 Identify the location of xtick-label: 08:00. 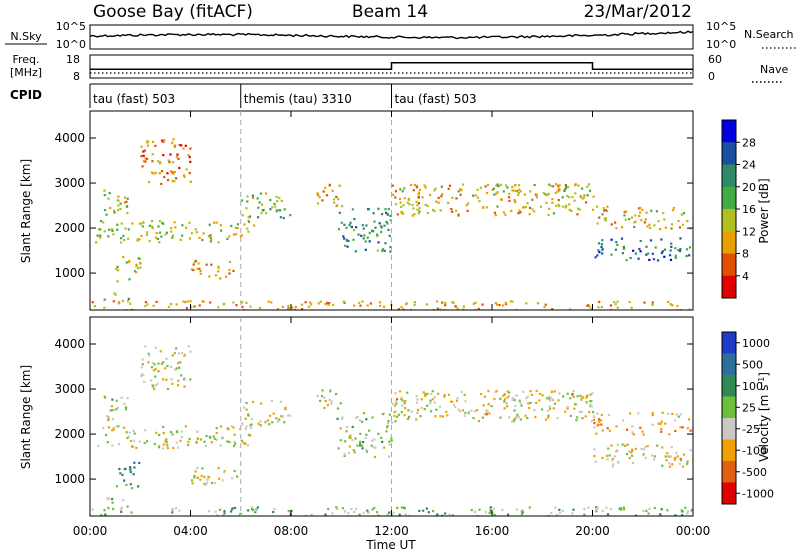
(291, 531).